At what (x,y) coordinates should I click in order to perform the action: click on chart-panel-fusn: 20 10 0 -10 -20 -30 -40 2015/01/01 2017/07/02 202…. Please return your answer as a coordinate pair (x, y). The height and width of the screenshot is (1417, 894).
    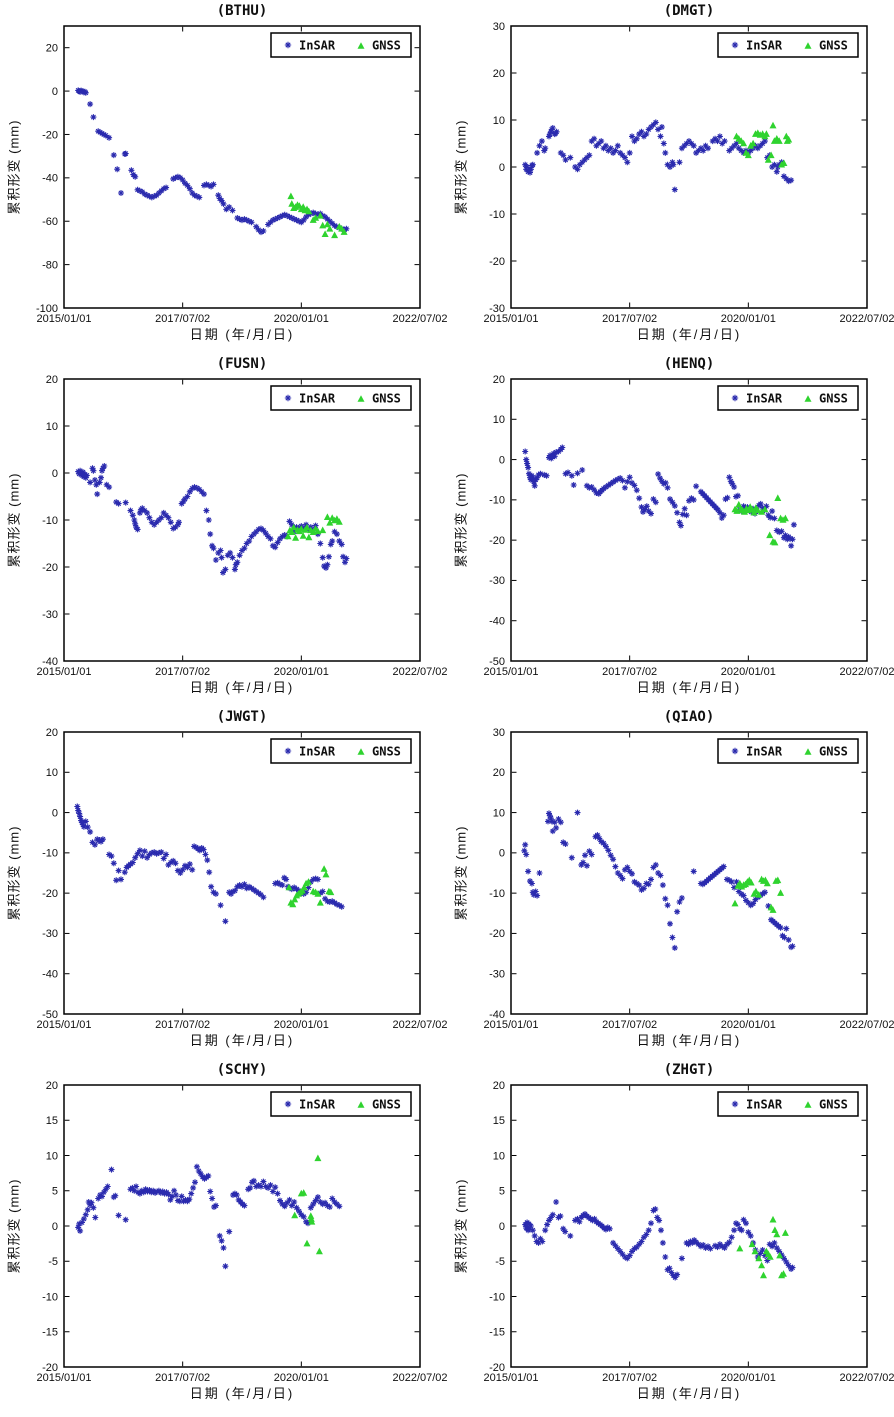
    Looking at the image, I should click on (224, 529).